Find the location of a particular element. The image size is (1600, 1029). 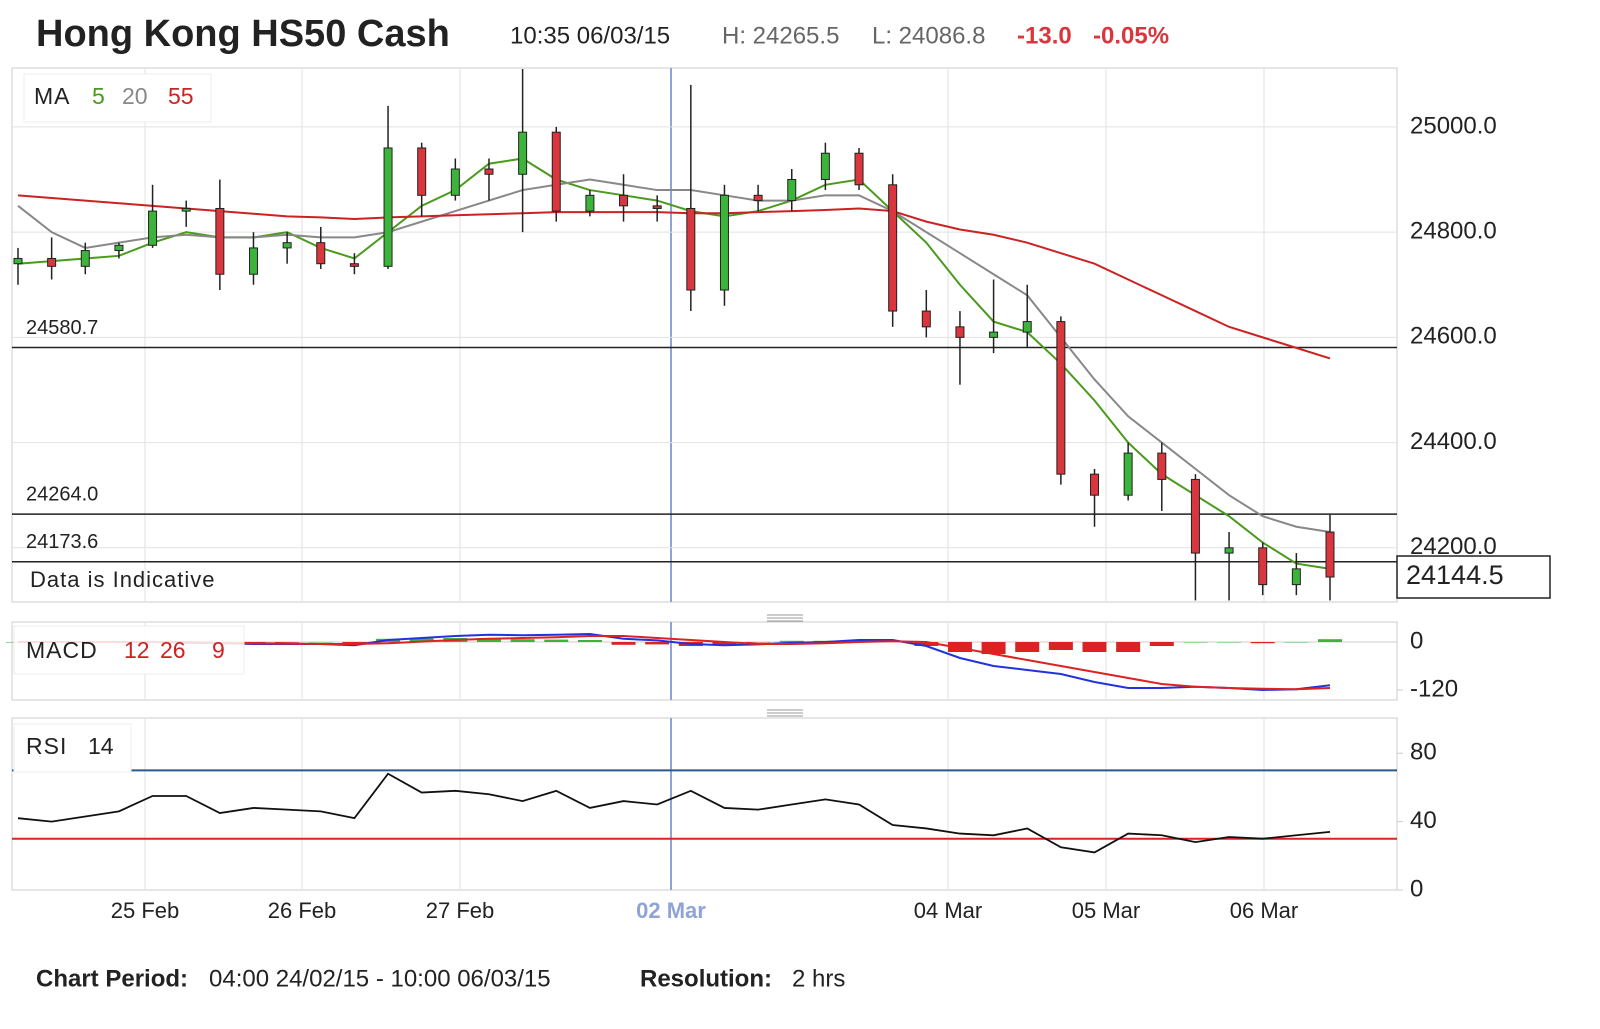

x-tick-label: 06 Mar is located at coordinates (1264, 910).